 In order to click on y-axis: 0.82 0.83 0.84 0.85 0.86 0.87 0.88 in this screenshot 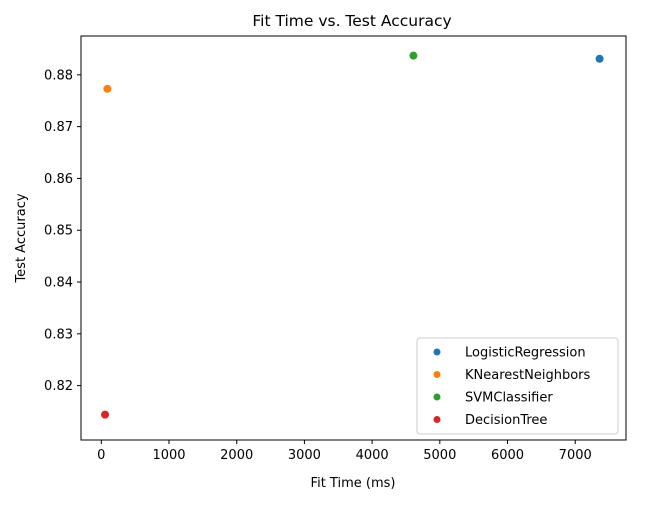, I will do `click(62, 231)`.